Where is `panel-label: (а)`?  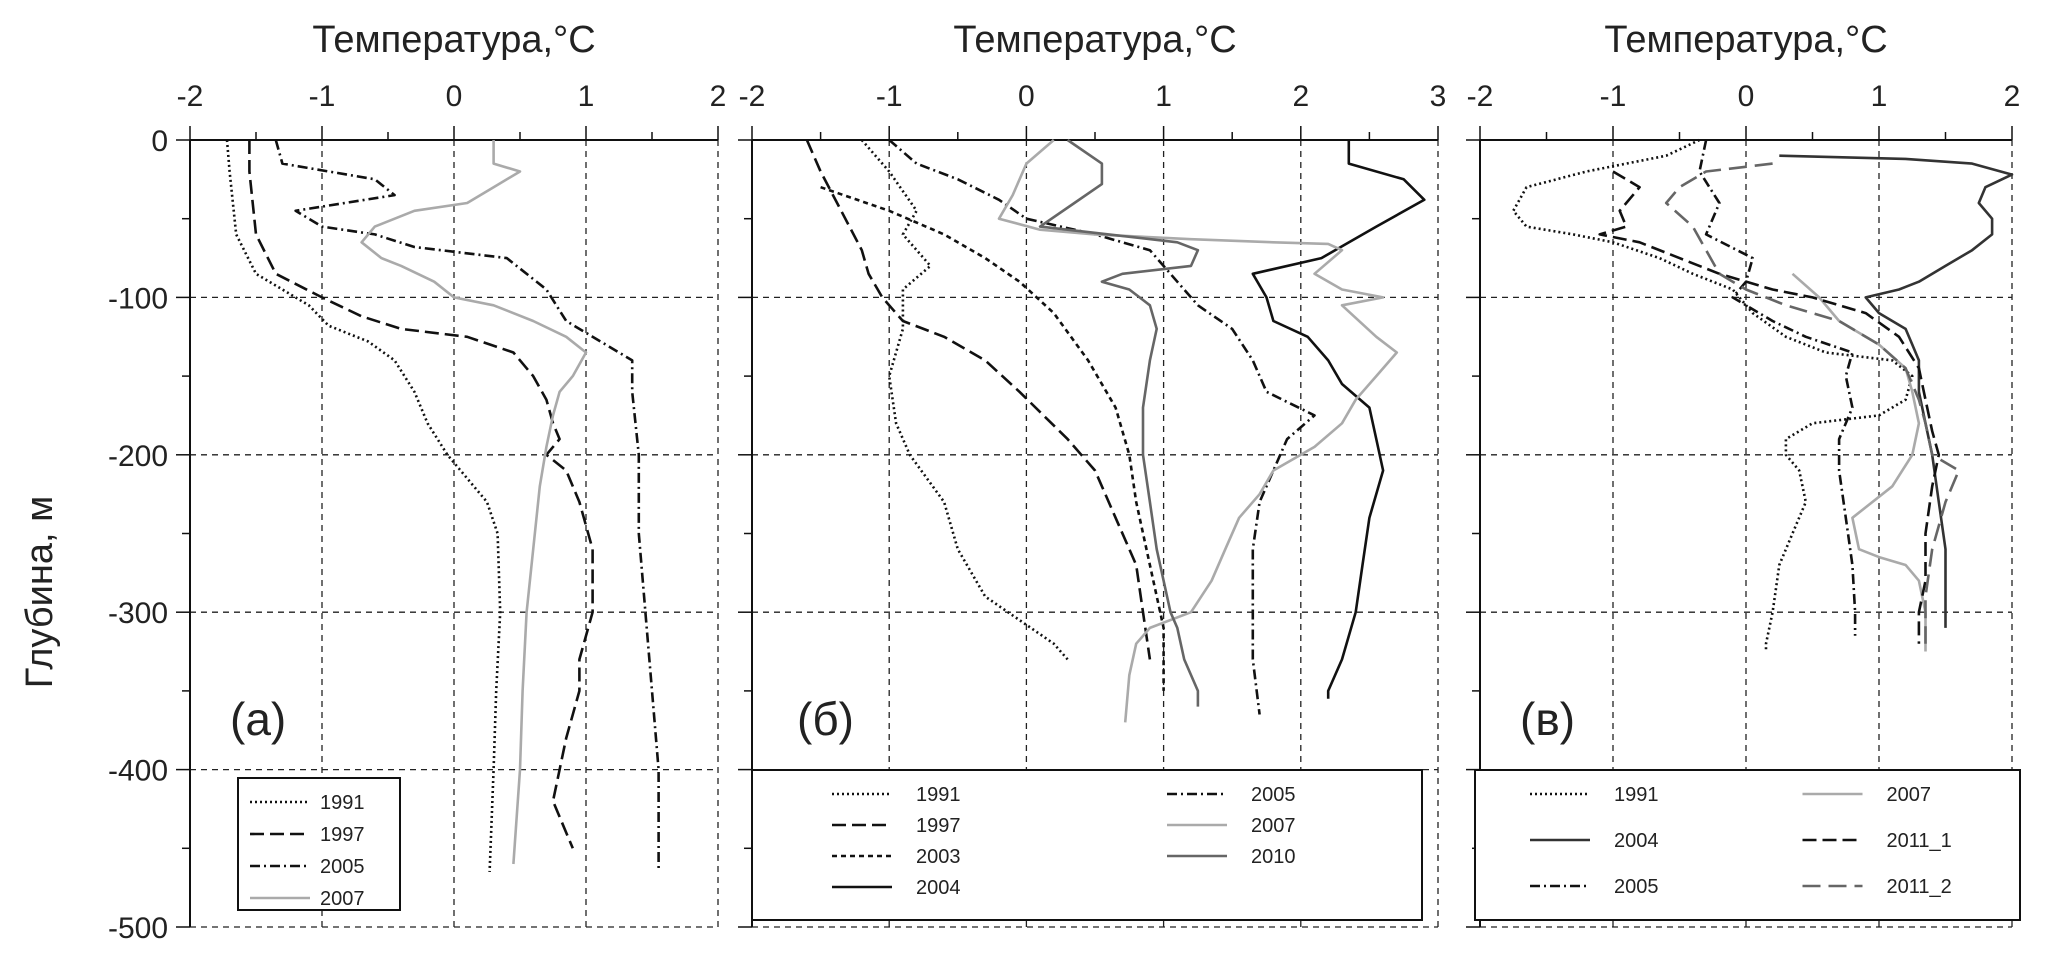
panel-label: (а) is located at coordinates (258, 719).